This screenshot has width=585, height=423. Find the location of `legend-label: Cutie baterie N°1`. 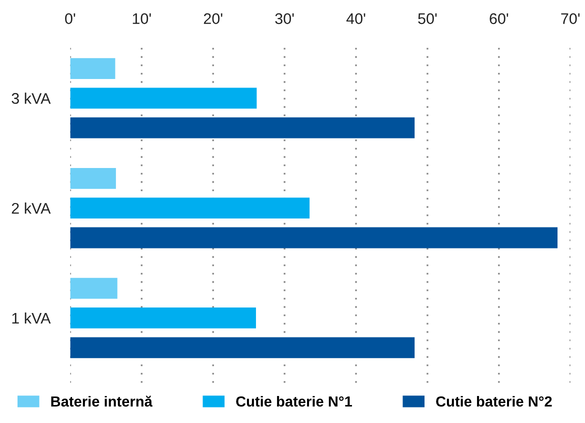

legend-label: Cutie baterie N°1 is located at coordinates (294, 401).